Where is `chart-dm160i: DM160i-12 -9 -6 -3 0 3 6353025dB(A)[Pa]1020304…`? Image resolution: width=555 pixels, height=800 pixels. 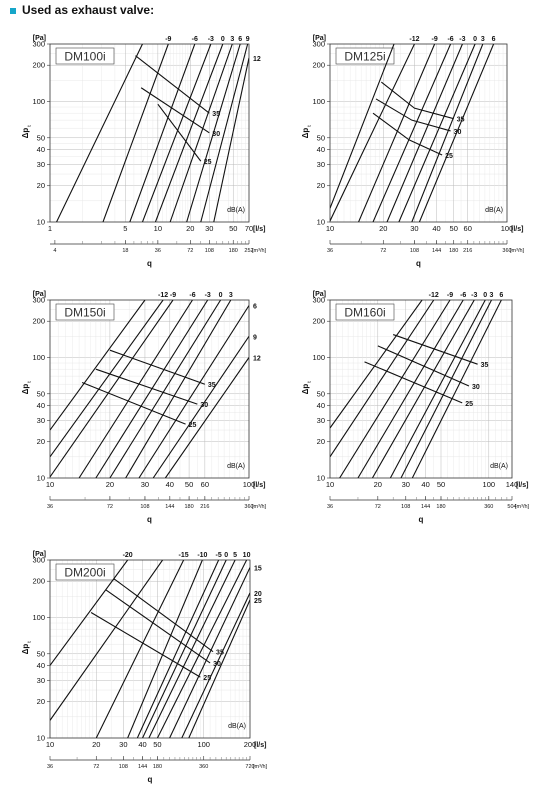 chart-dm160i: DM160i-12 -9 -6 -3 0 3 6353025dB(A)[Pa]1020304… is located at coordinates (415, 407).